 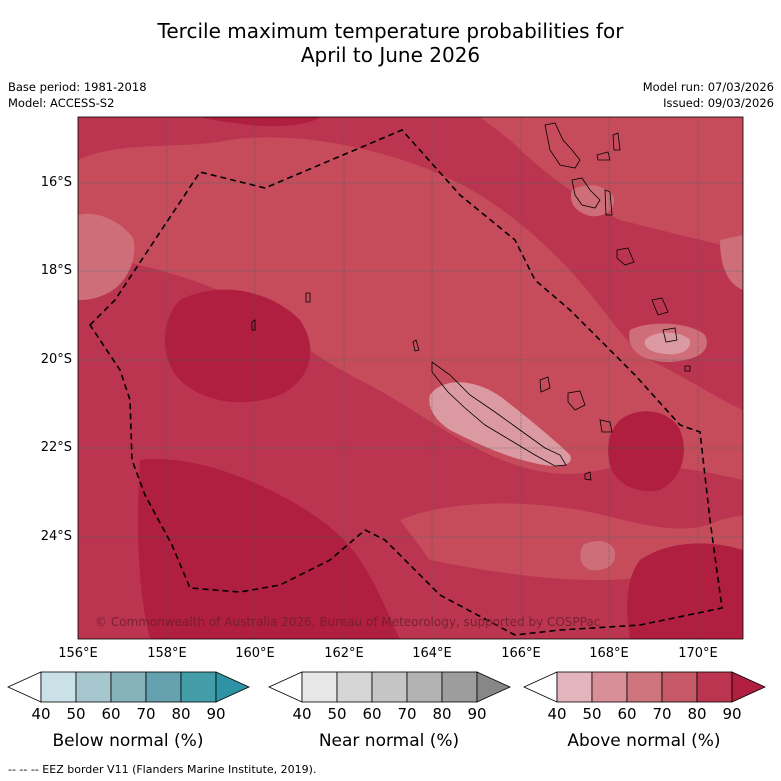 I want to click on colorbar-above-max-arrow, so click(x=748, y=687).